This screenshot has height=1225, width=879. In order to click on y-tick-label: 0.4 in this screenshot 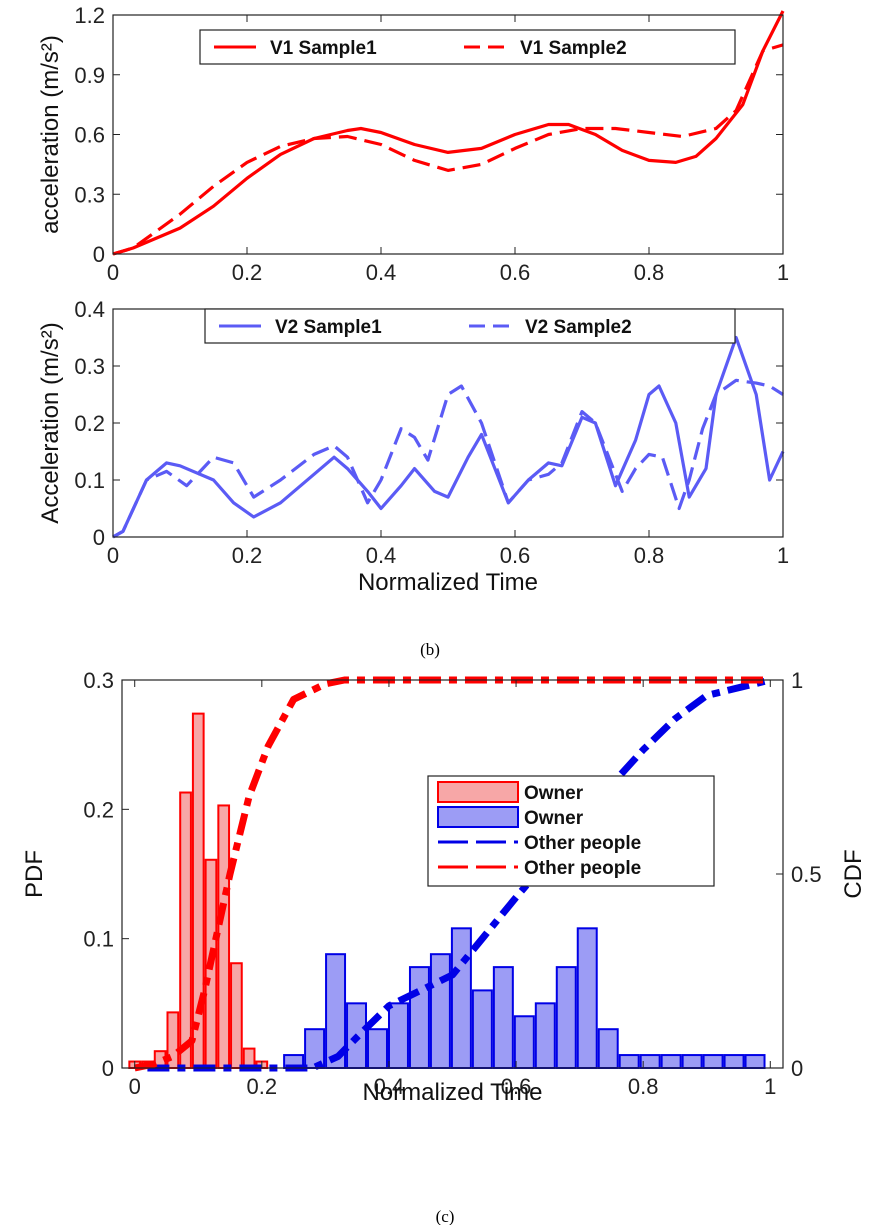, I will do `click(89, 309)`.